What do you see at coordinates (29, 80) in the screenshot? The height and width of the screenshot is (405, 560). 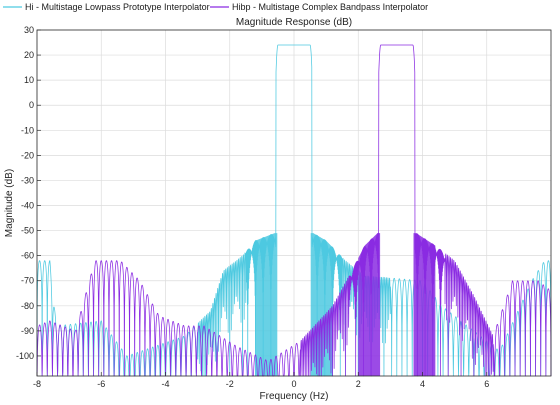 I see `y-tick-label: 10` at bounding box center [29, 80].